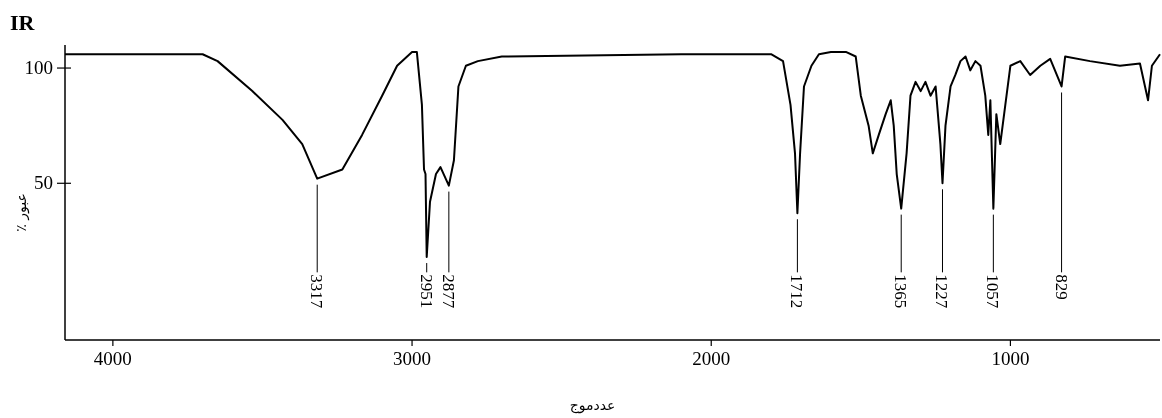  Describe the element at coordinates (592, 405) in the screenshot. I see `x-axis-title: عددموج` at that location.